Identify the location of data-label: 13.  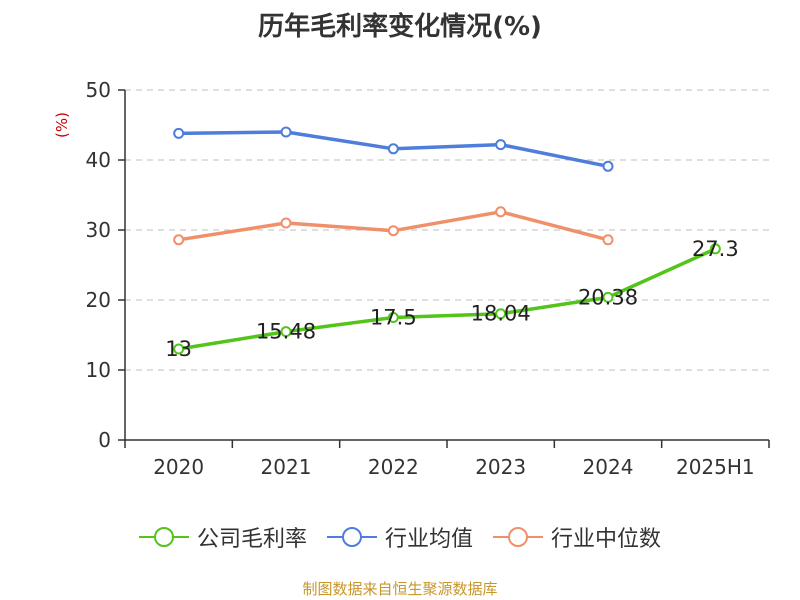
(178, 349).